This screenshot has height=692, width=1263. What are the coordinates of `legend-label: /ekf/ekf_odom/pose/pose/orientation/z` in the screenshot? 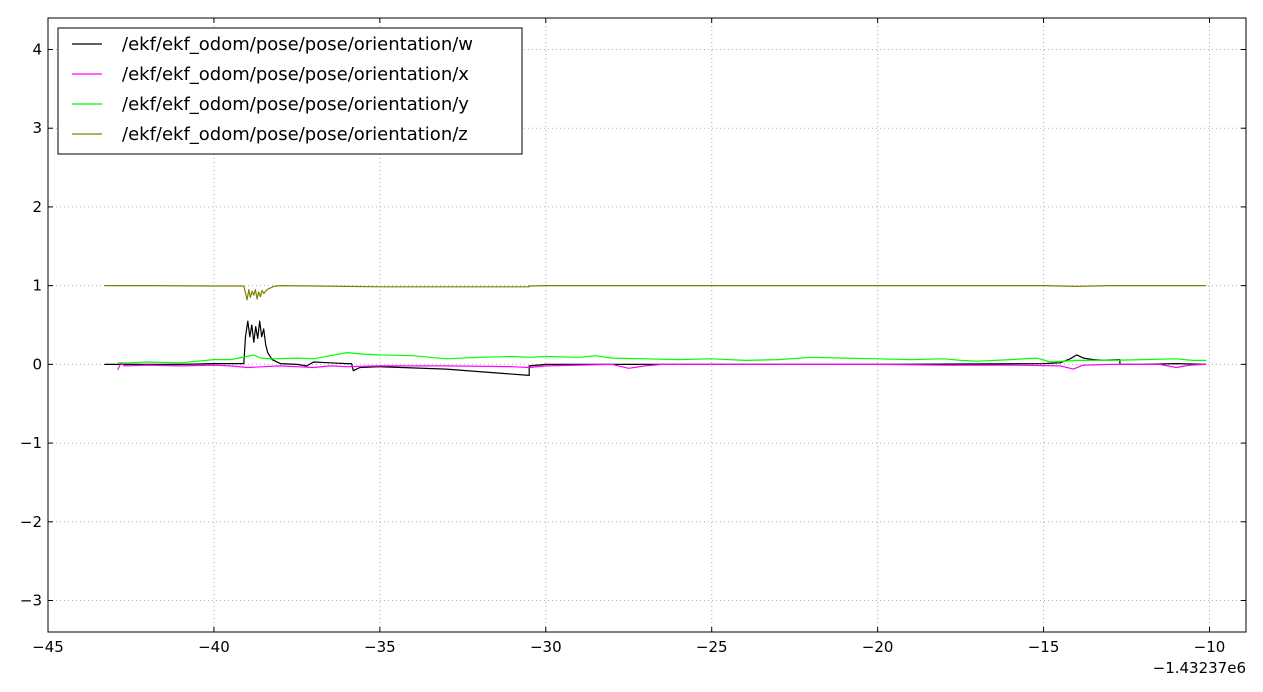 It's located at (295, 134).